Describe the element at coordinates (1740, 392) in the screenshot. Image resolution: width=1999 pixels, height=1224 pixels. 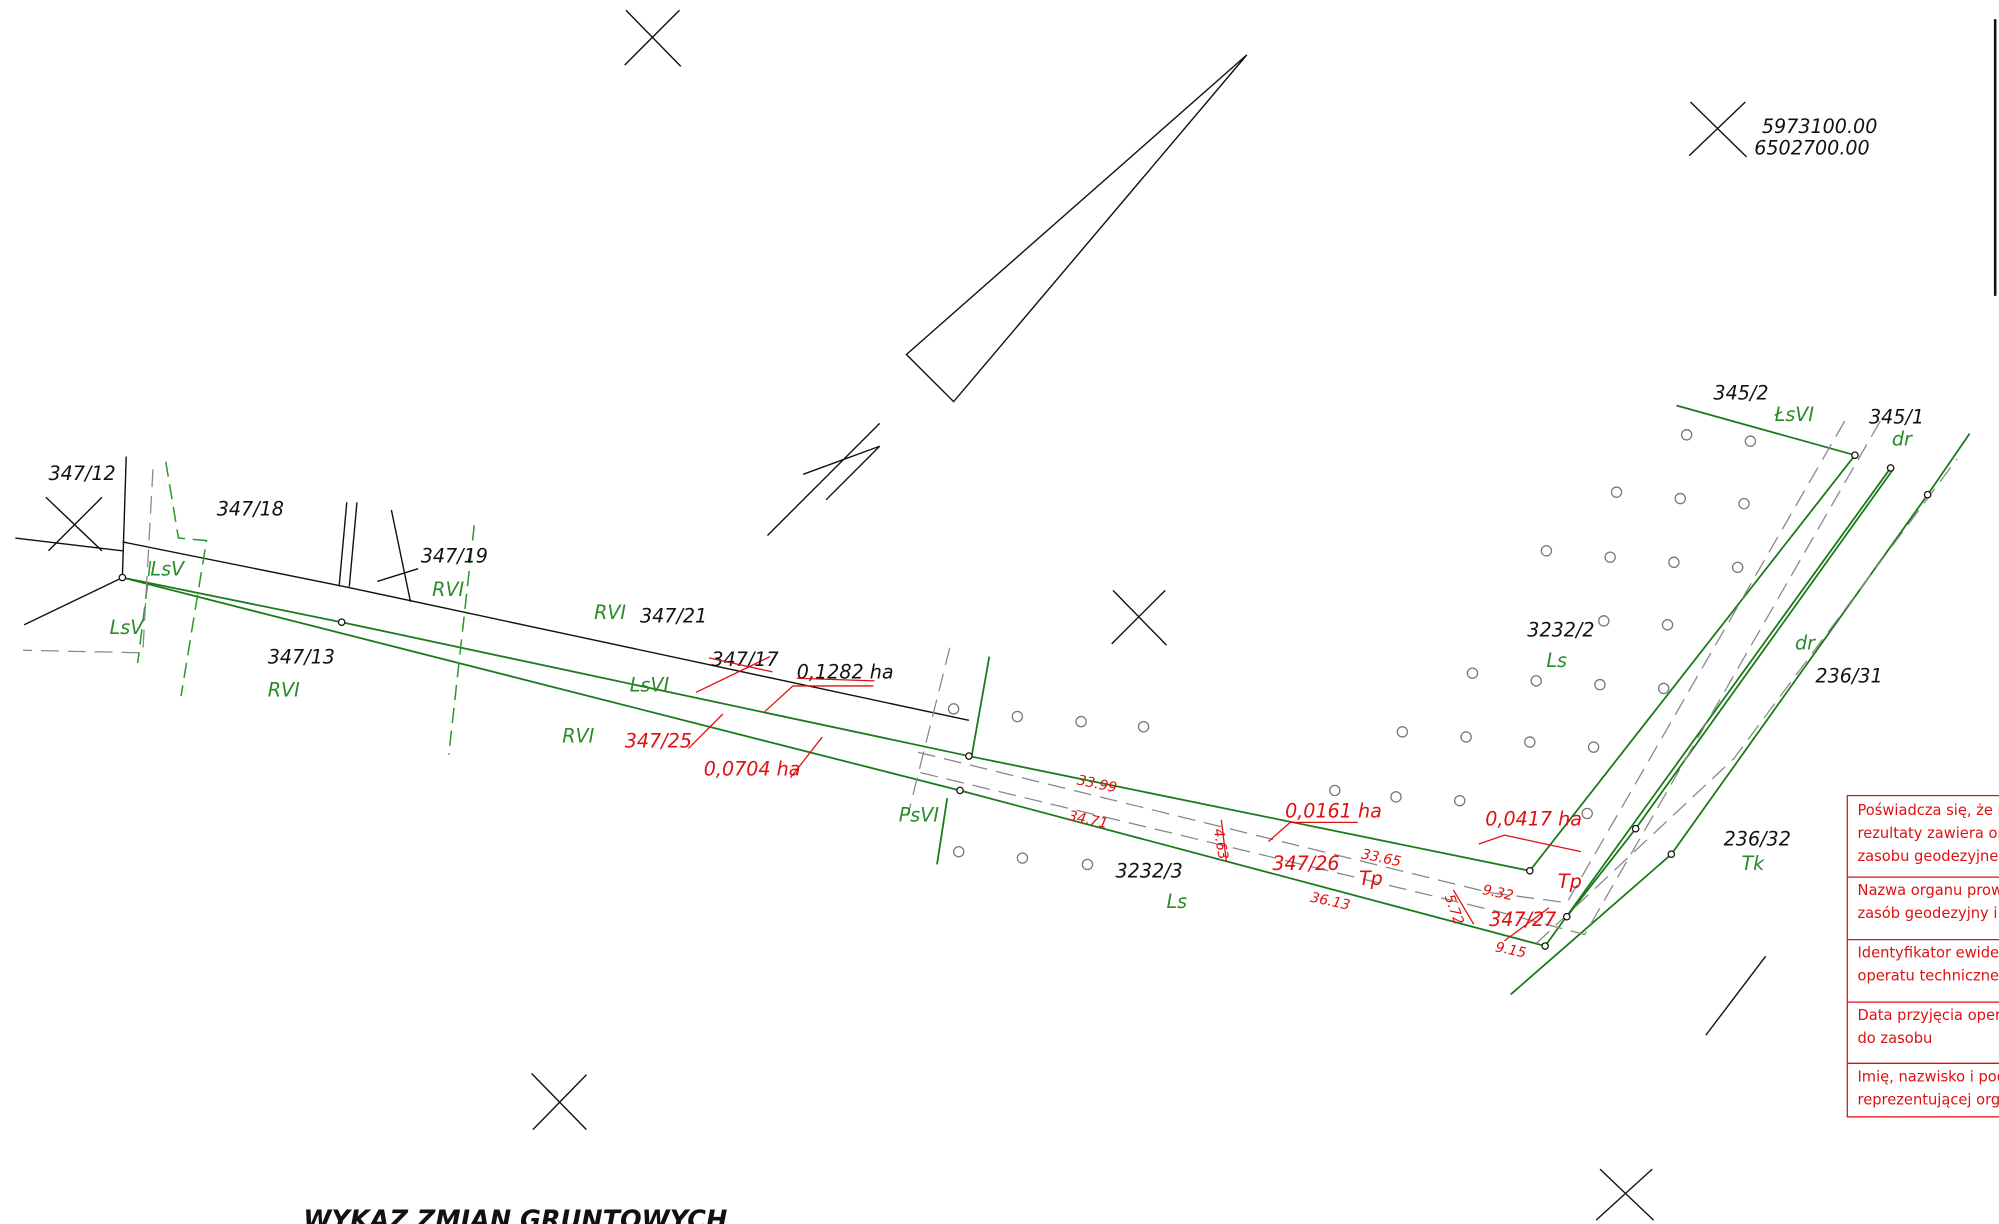
I see `parcel-label: 345/2` at that location.